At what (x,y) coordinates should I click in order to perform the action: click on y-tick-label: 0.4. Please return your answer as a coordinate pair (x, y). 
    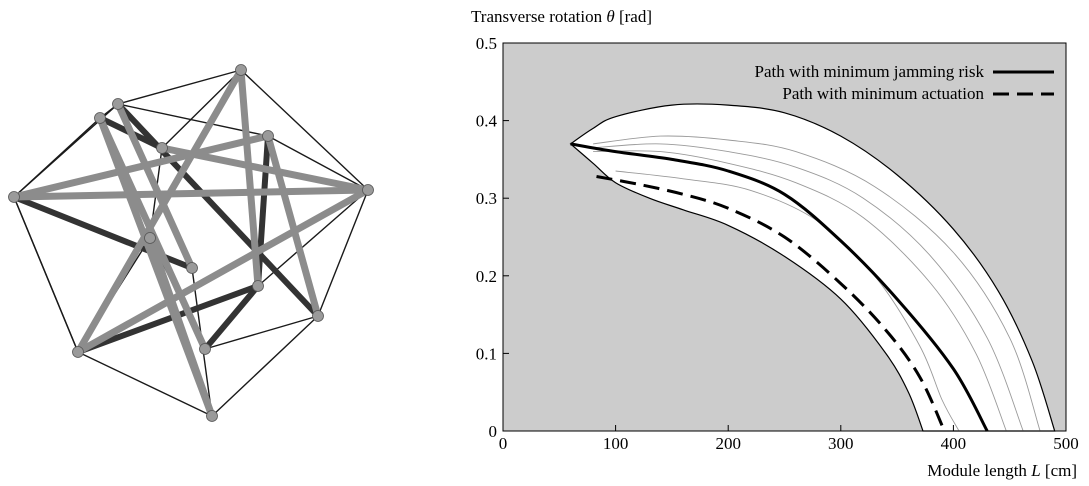
    Looking at the image, I should click on (487, 121).